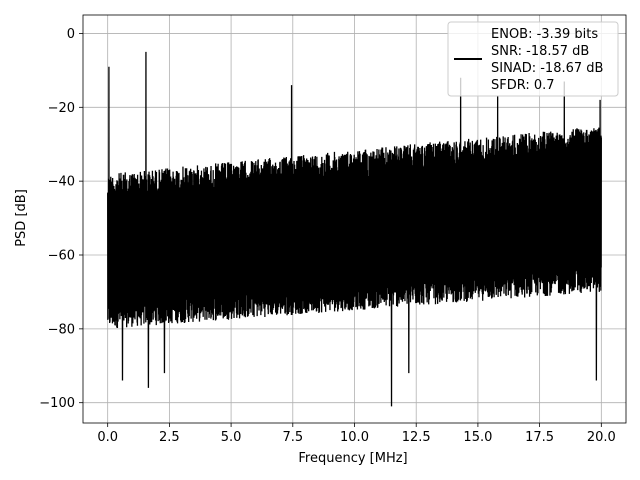  I want to click on legend-line-sinad: SINAD: -18.67 dB, so click(547, 68).